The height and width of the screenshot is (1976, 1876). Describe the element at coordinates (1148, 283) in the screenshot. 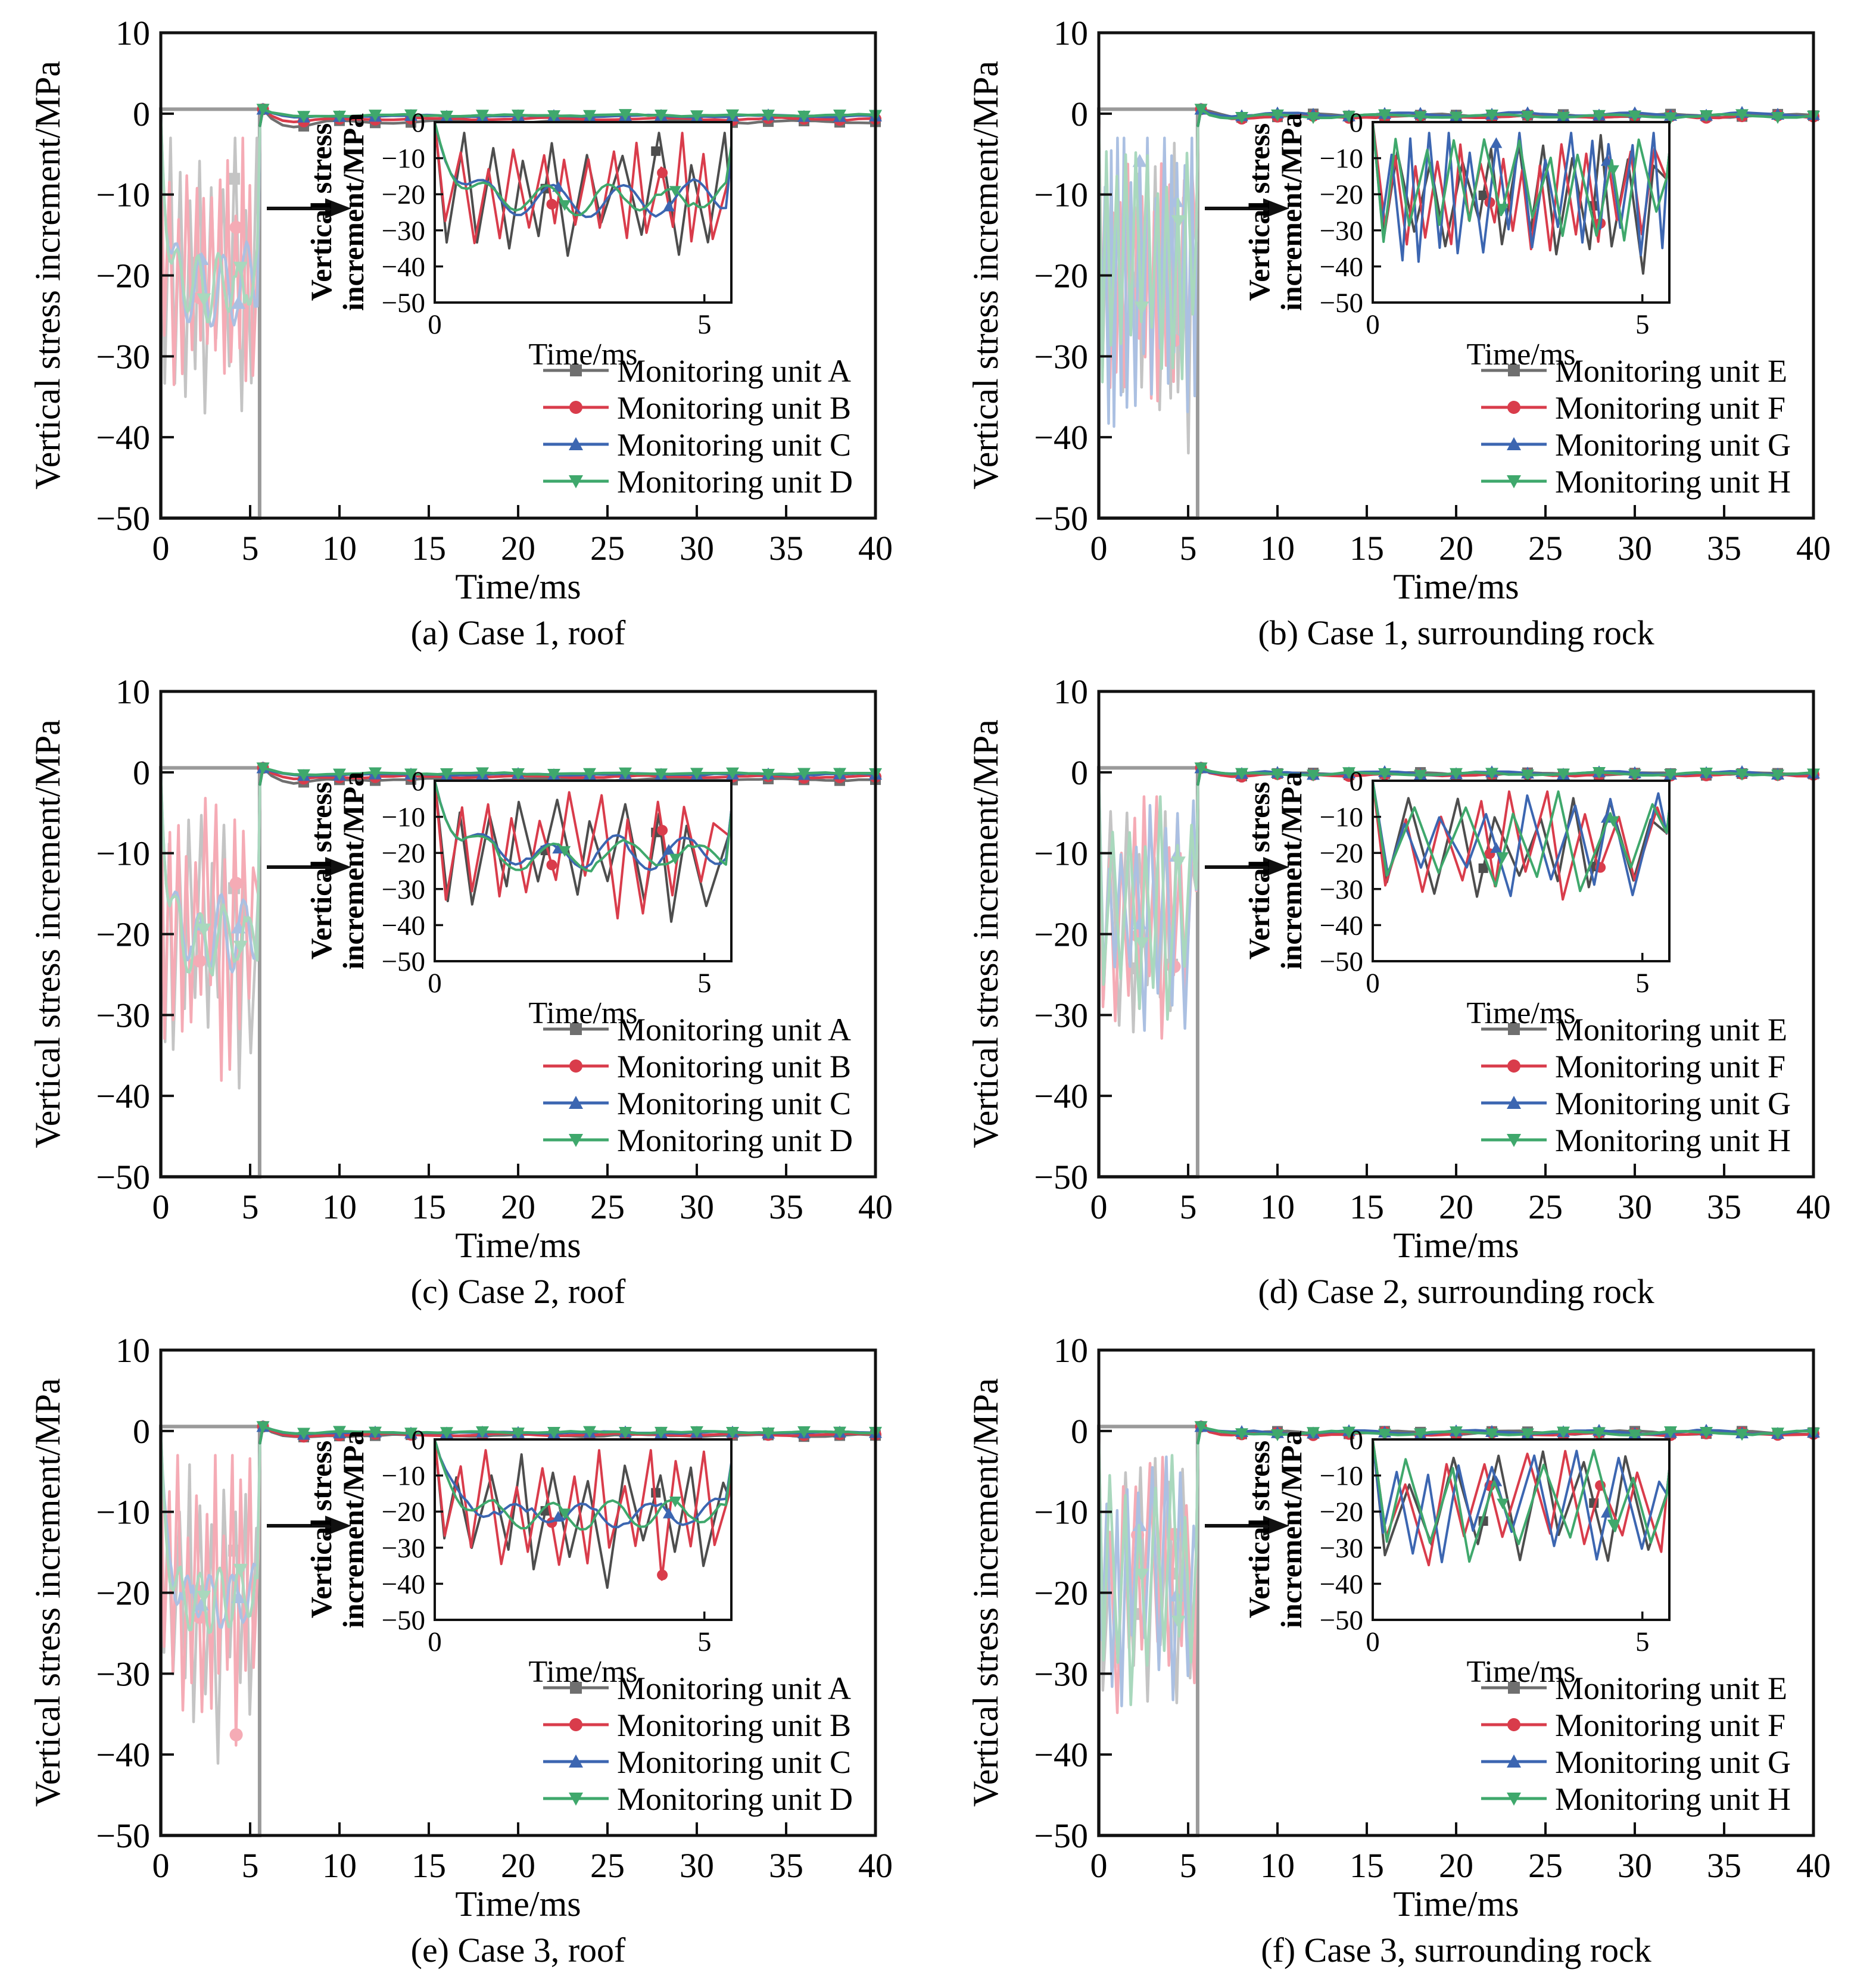

I see `blast-phase-curves` at that location.